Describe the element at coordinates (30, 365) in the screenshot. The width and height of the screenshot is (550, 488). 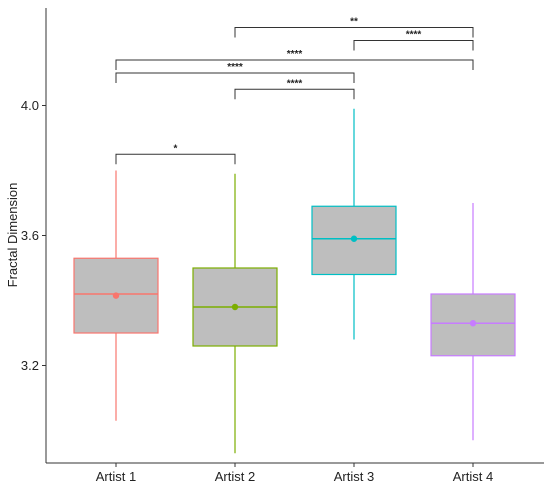
I see `y-tick-label: 3.2` at that location.